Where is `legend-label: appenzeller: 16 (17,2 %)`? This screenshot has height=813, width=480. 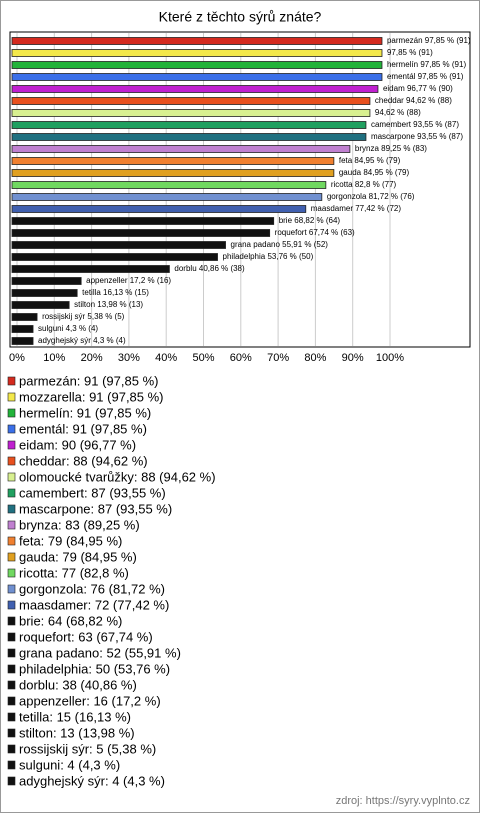 legend-label: appenzeller: 16 (17,2 %) is located at coordinates (90, 700).